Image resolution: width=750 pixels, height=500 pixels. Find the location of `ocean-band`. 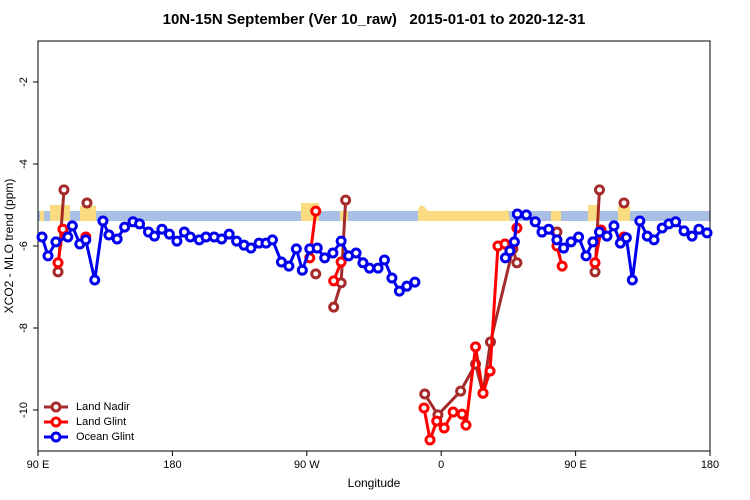

ocean-band is located at coordinates (374, 216).